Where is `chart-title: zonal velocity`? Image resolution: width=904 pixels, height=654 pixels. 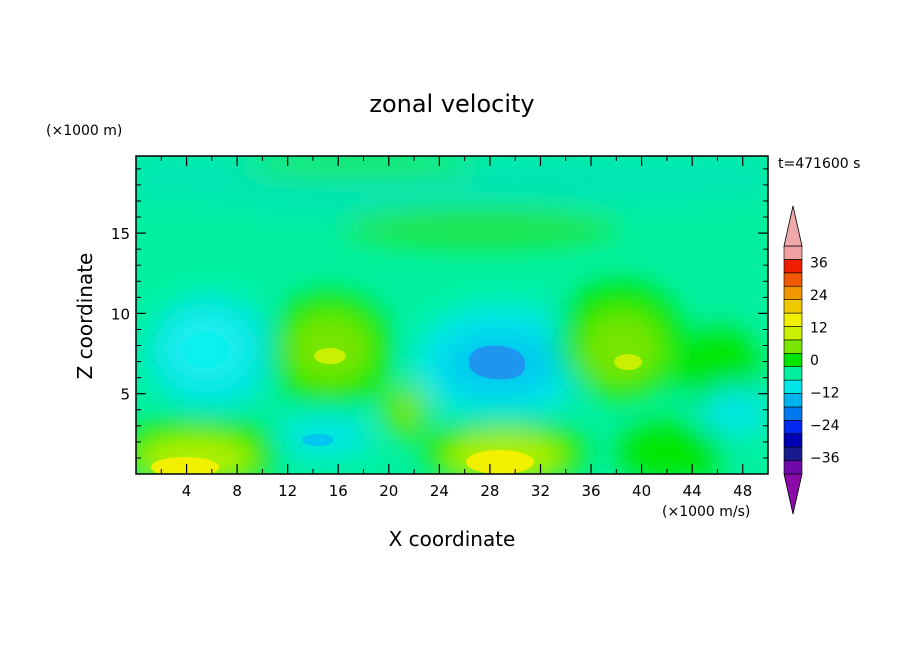
chart-title: zonal velocity is located at coordinates (451, 104).